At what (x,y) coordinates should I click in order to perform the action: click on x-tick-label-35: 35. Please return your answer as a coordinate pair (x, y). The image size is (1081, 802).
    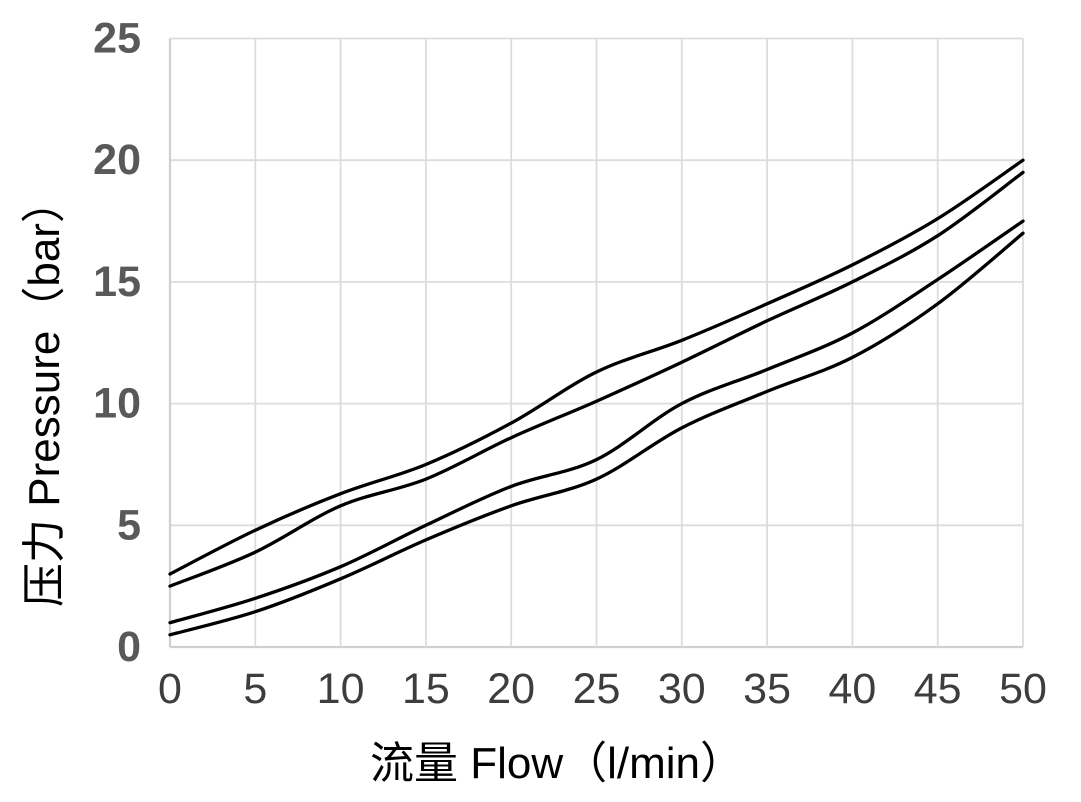
    Looking at the image, I should click on (767, 689).